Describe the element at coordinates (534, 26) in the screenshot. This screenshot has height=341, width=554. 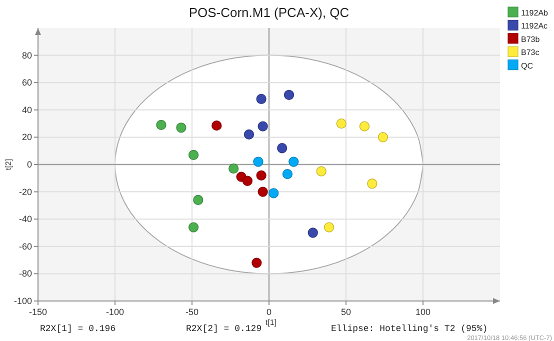
I see `legend-label: 1192Ac` at that location.